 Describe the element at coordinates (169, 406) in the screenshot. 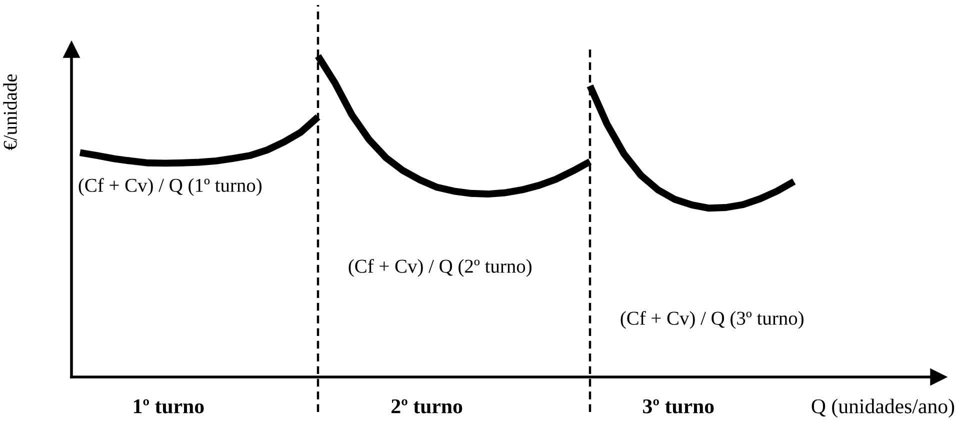

I see `text: 1º turno` at that location.